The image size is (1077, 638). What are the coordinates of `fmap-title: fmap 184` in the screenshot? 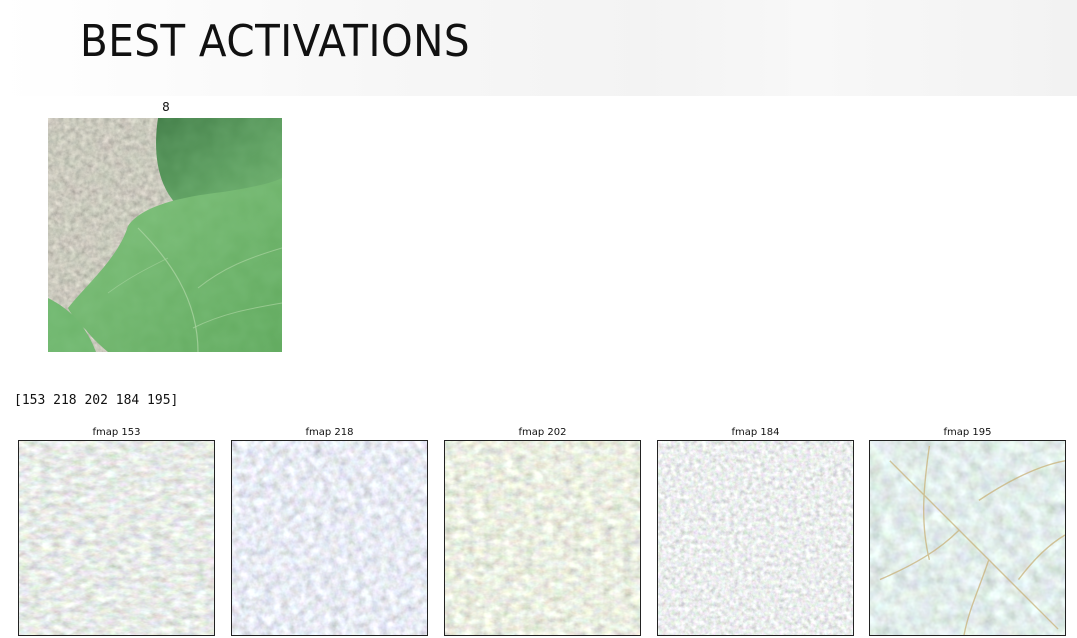 It's located at (755, 432).